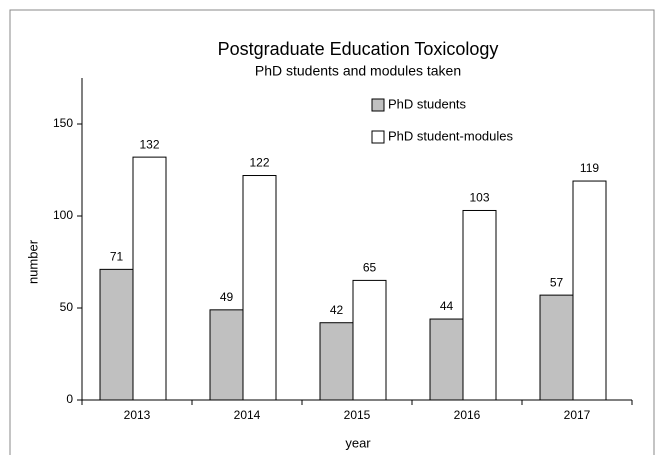  Describe the element at coordinates (589, 168) in the screenshot. I see `data-label: 119` at that location.